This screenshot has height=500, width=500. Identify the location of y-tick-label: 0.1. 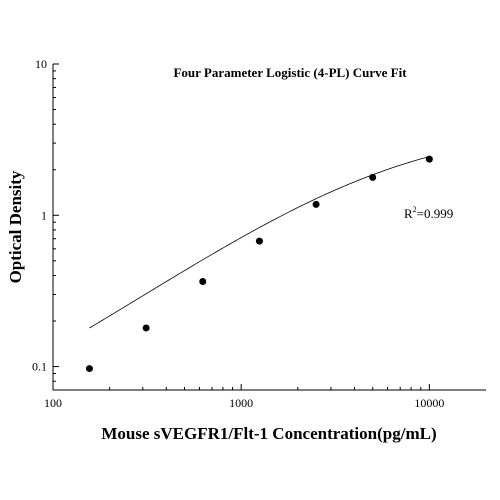
(39, 367).